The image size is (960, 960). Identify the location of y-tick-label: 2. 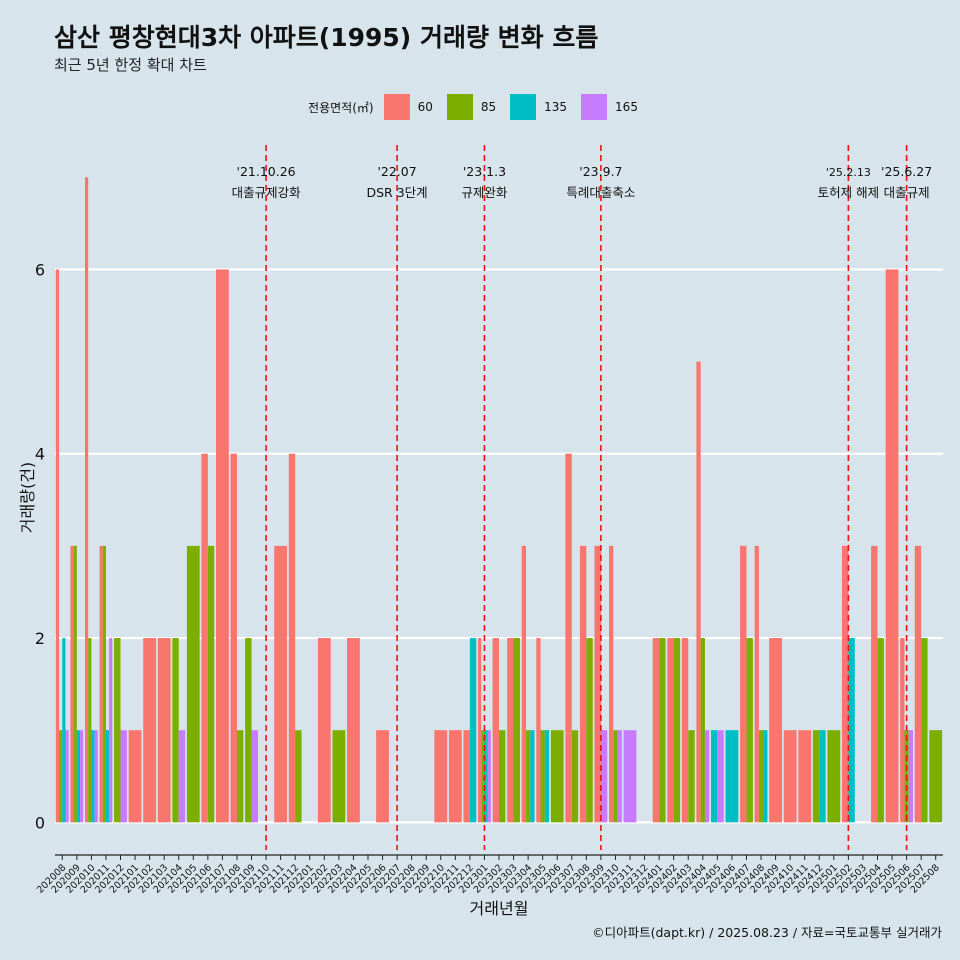
(40, 638).